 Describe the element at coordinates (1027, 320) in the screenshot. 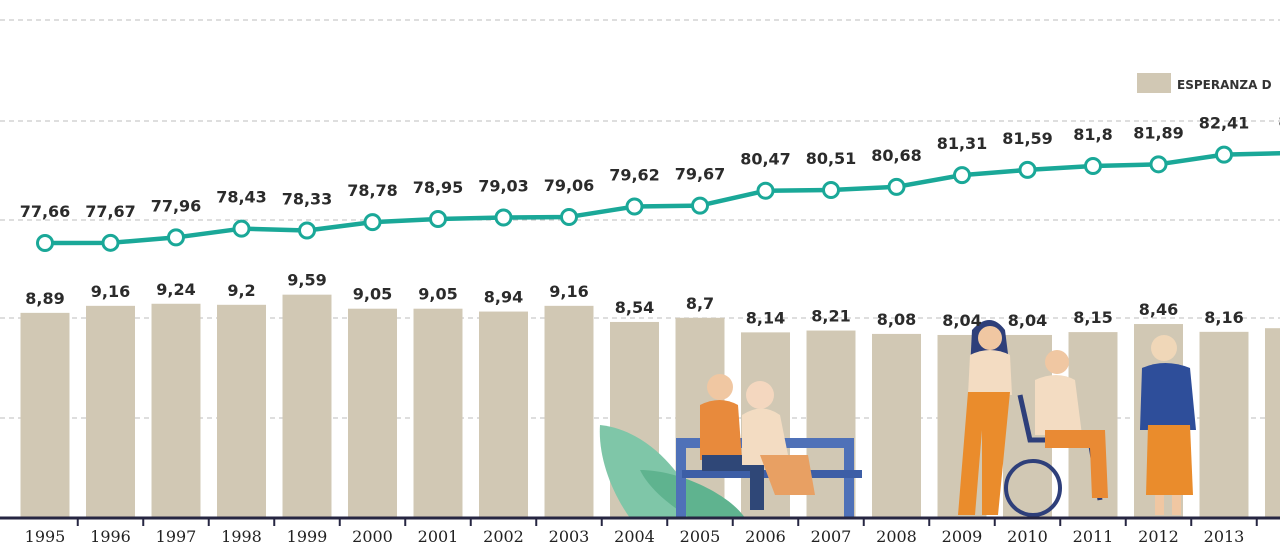

I see `bar-label-2010: 8,04` at that location.